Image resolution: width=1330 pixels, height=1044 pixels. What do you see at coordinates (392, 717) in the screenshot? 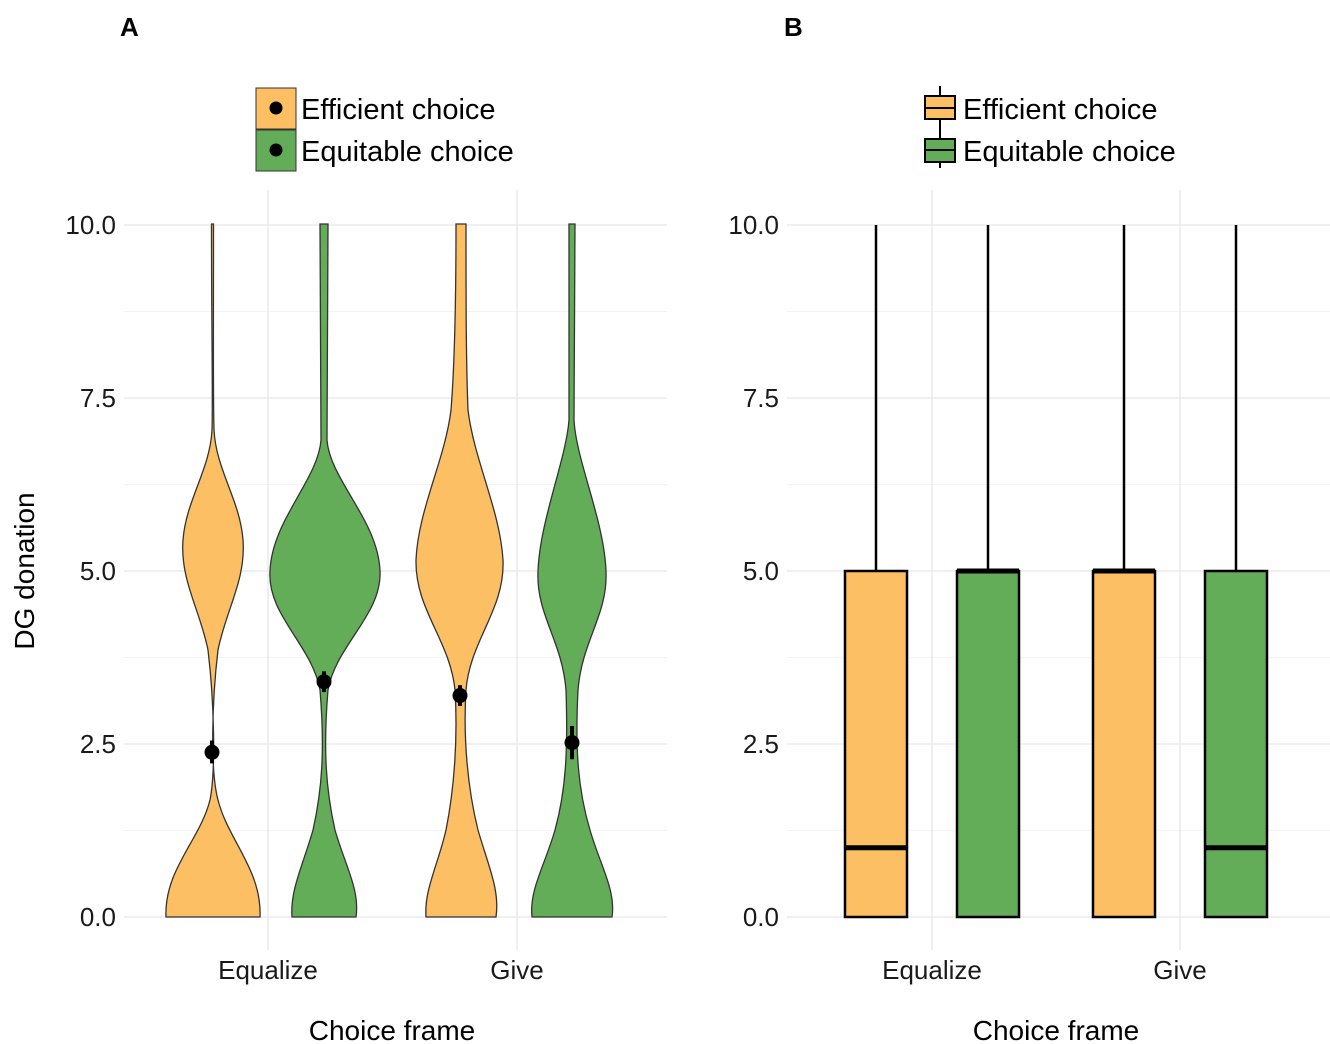
I see `mean-points` at bounding box center [392, 717].